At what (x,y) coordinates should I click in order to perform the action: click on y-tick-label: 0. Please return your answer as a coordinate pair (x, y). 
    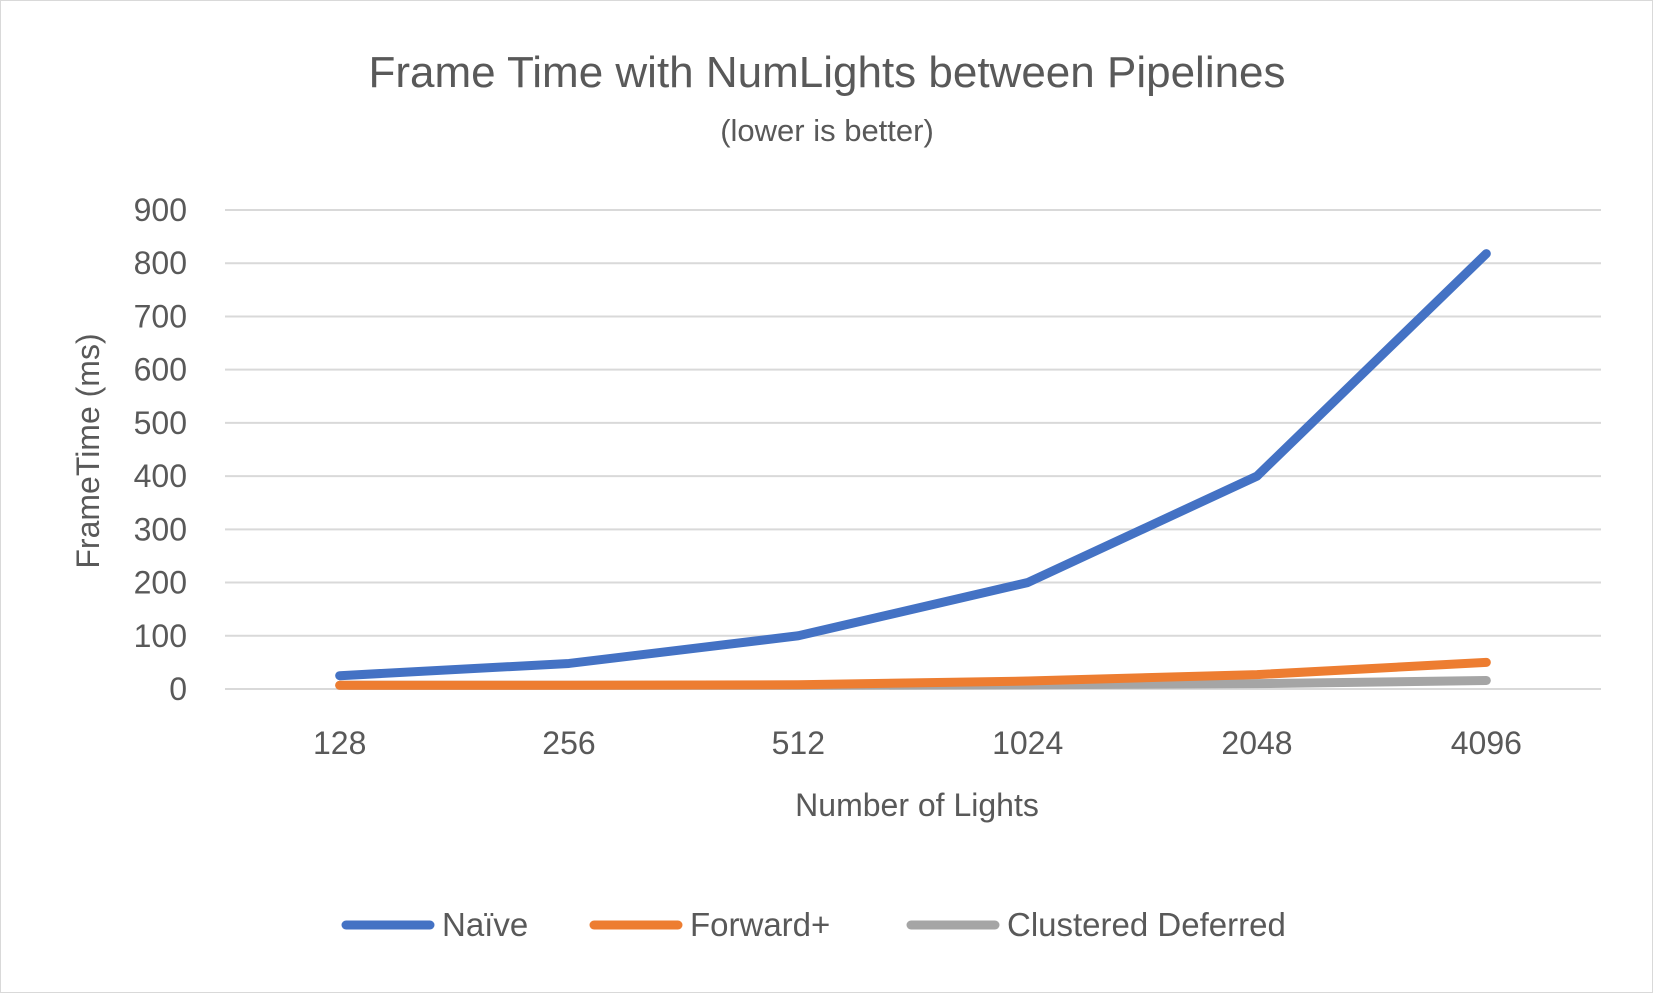
    Looking at the image, I should click on (178, 689).